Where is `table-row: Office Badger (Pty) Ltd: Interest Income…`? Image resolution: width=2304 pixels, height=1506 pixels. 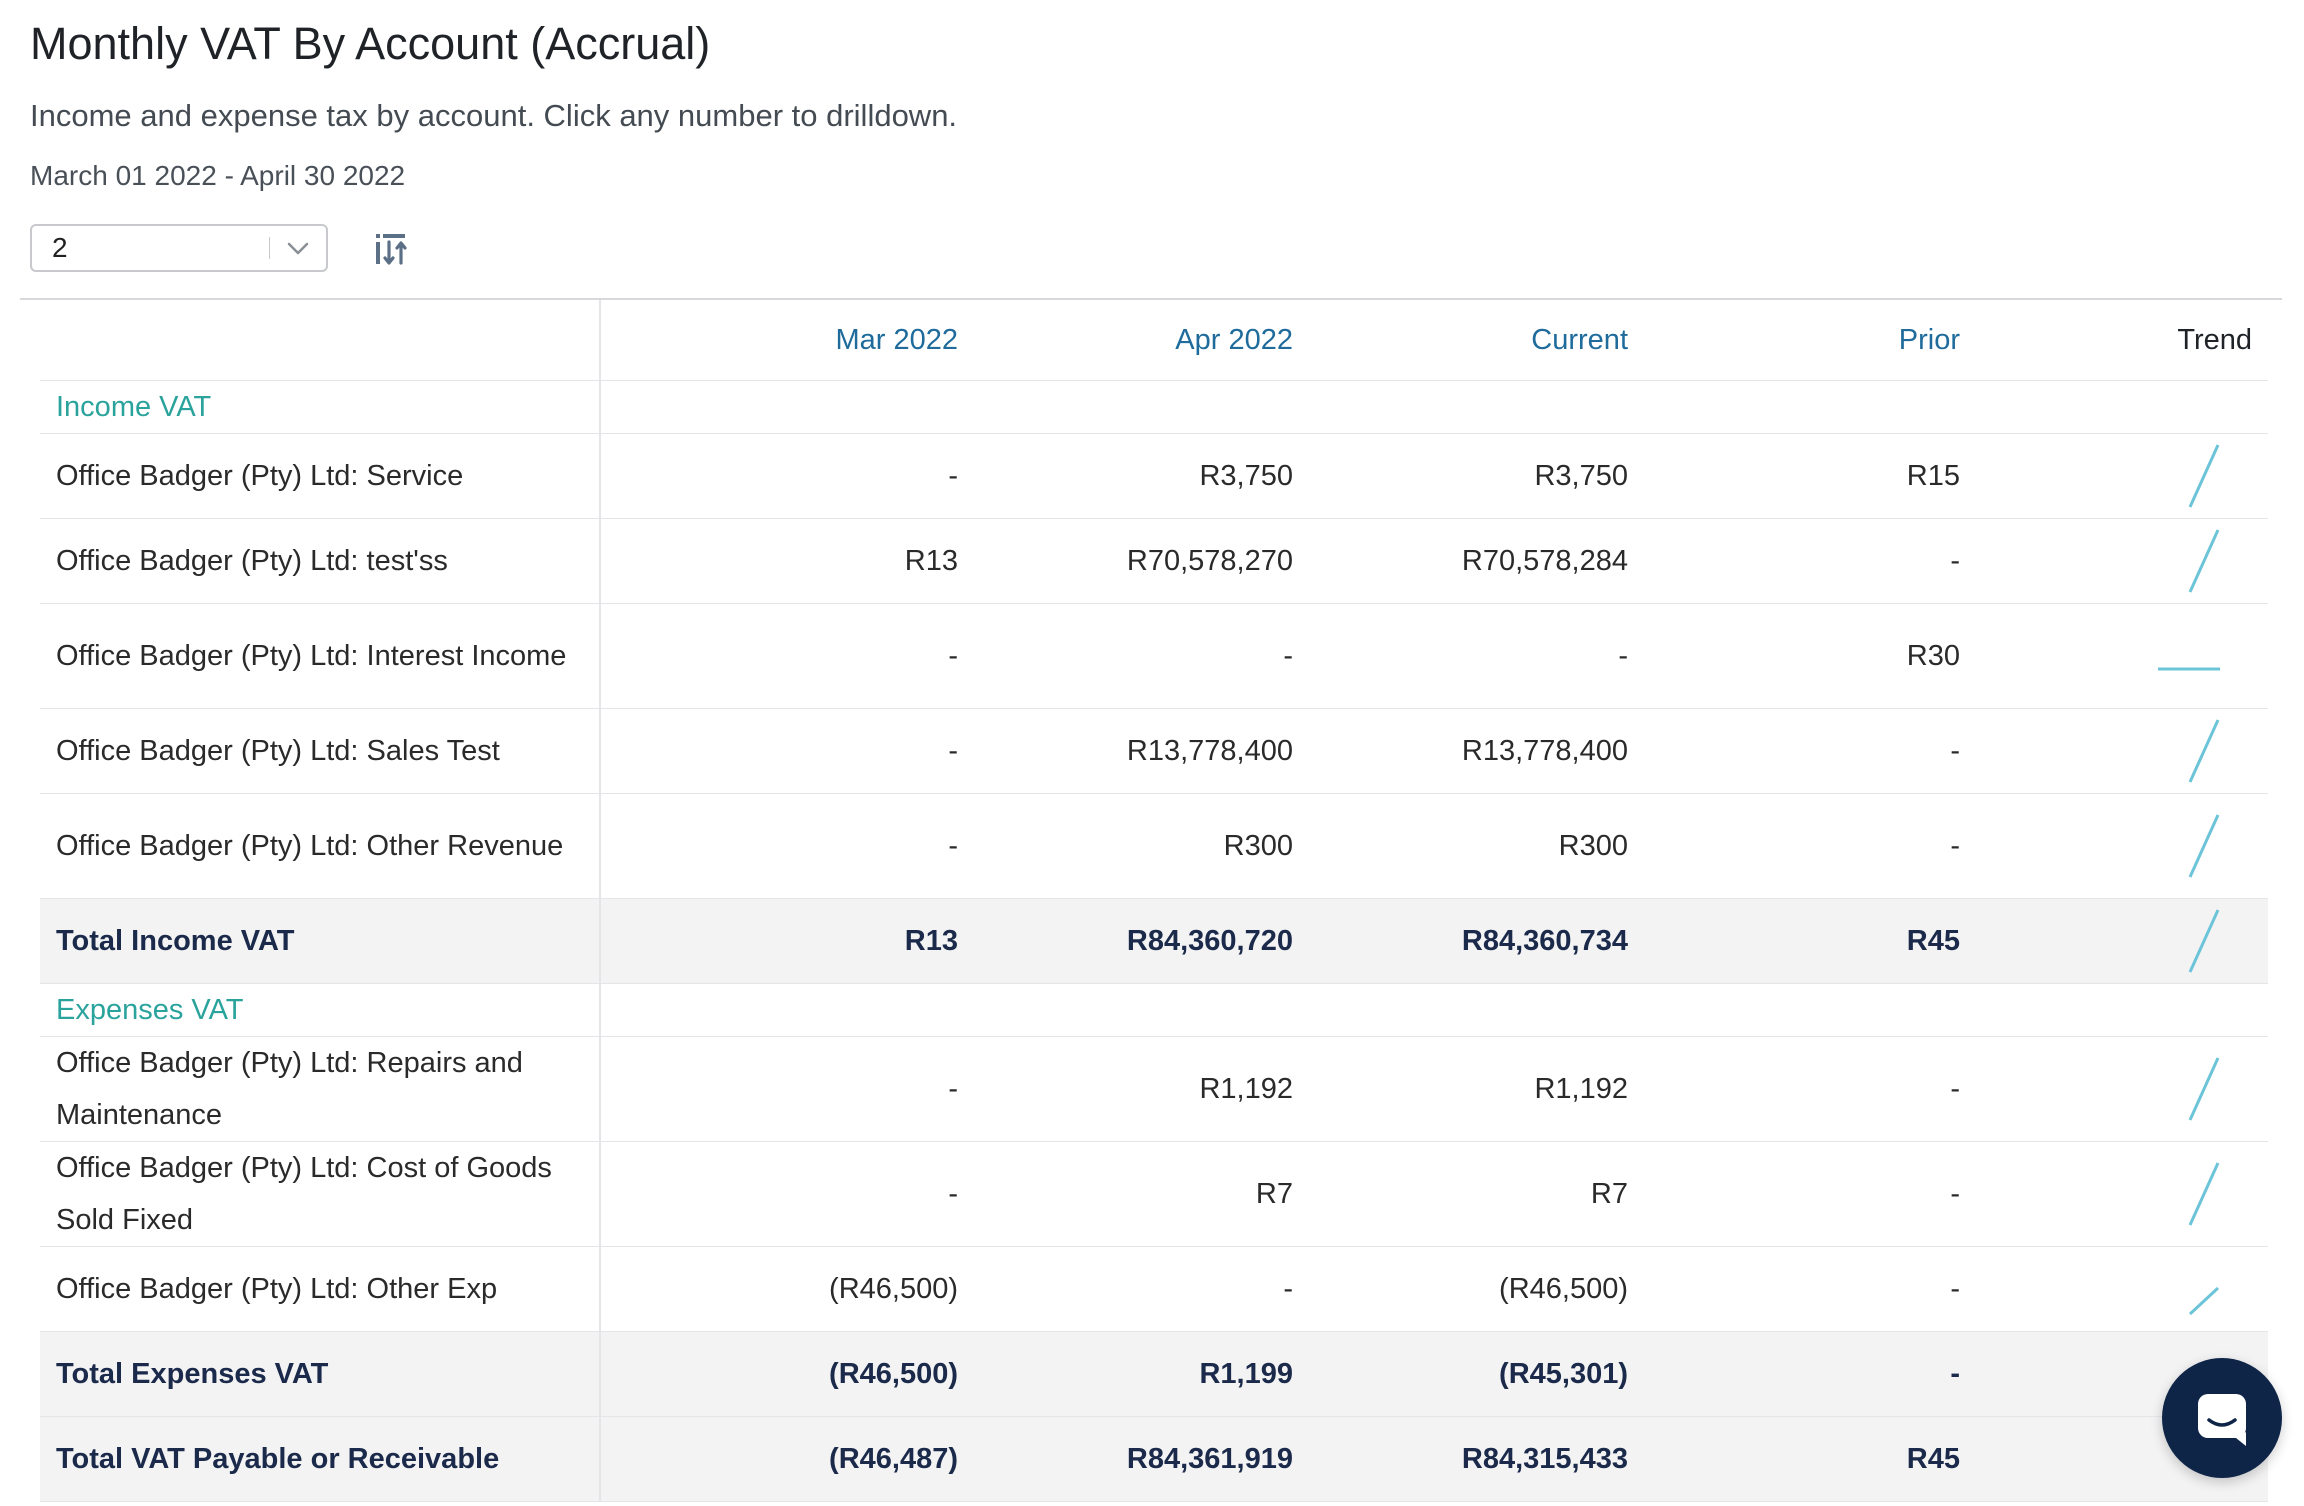 table-row: Office Badger (Pty) Ltd: Interest Income… is located at coordinates (1154, 656).